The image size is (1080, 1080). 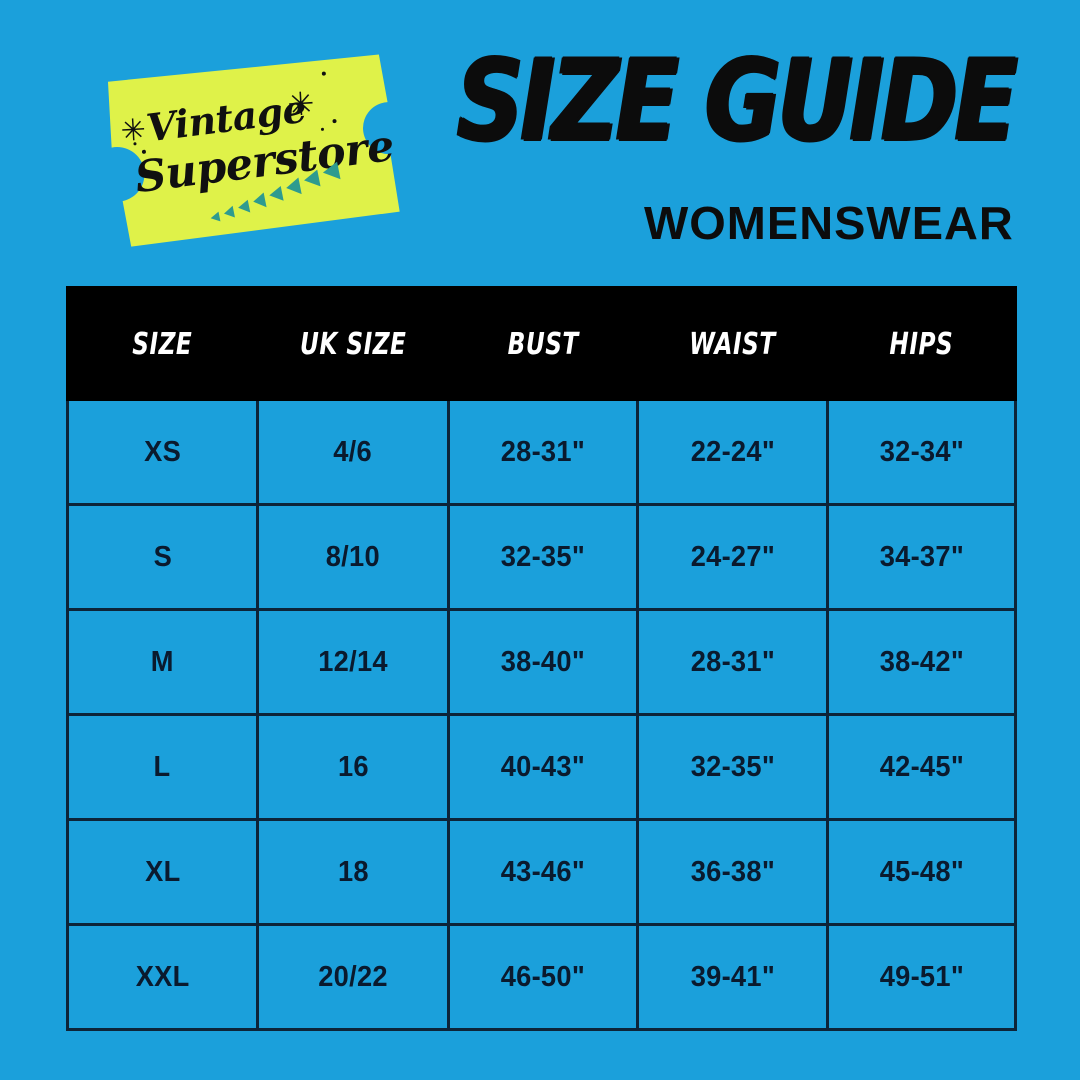 I want to click on column-header-waist: WAIST, so click(x=732, y=343).